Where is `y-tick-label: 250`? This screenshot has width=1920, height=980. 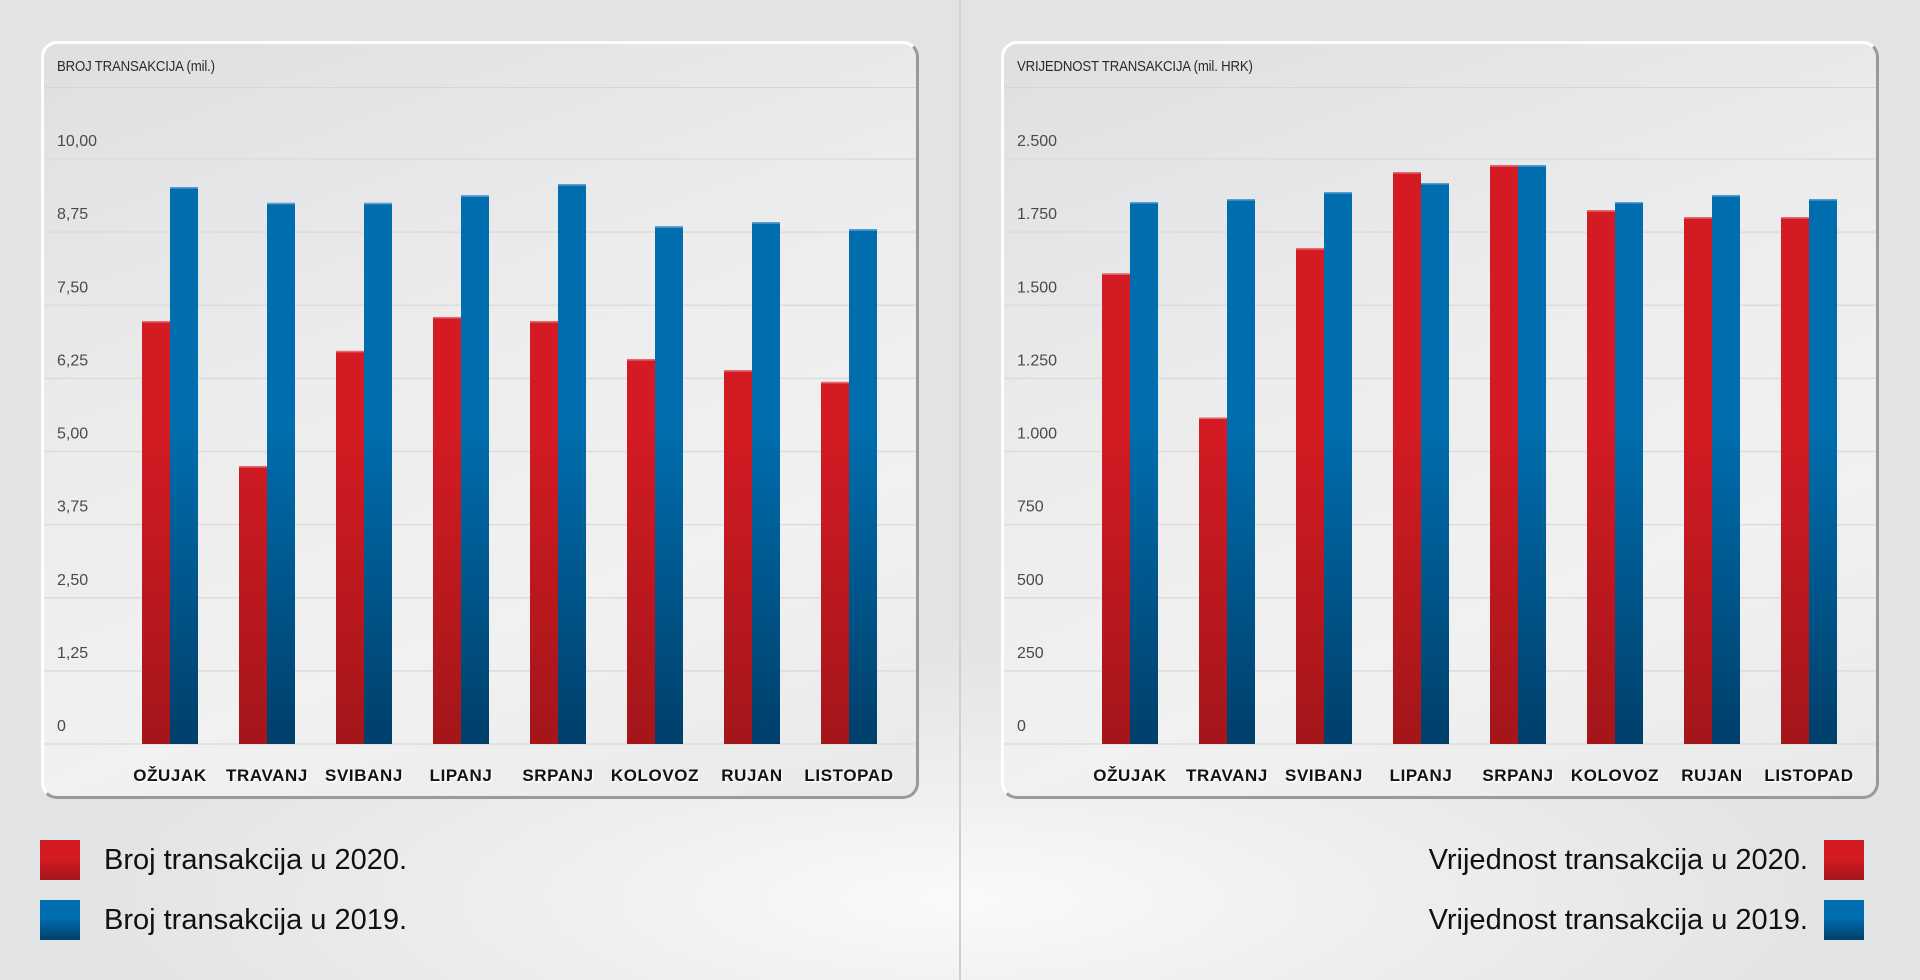 y-tick-label: 250 is located at coordinates (1030, 653).